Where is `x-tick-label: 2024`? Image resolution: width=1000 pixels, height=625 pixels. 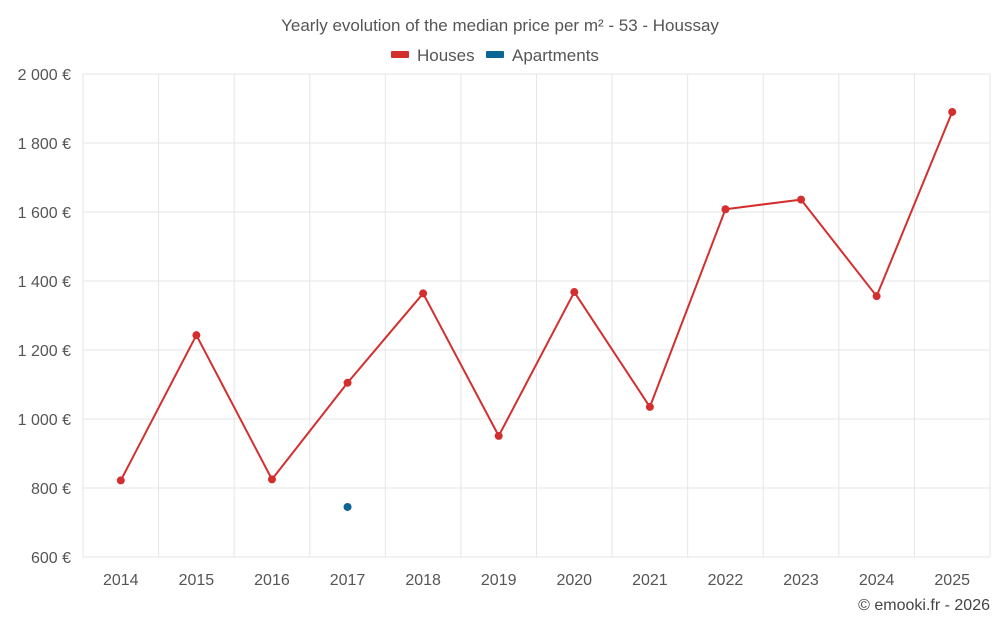 x-tick-label: 2024 is located at coordinates (877, 580).